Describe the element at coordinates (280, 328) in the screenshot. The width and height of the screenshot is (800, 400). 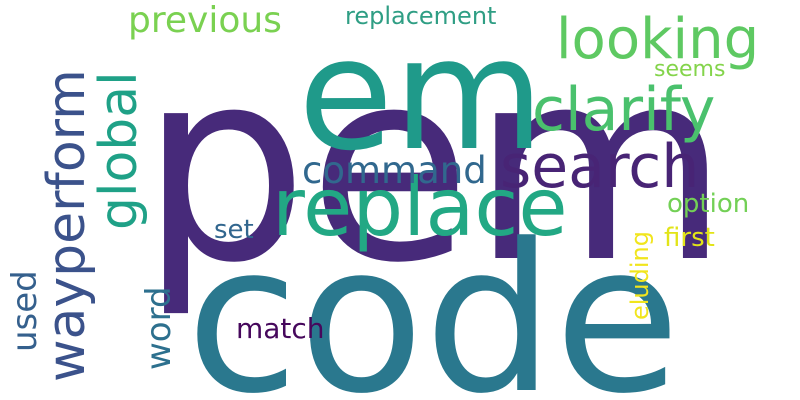
I see `word-match: match` at that location.